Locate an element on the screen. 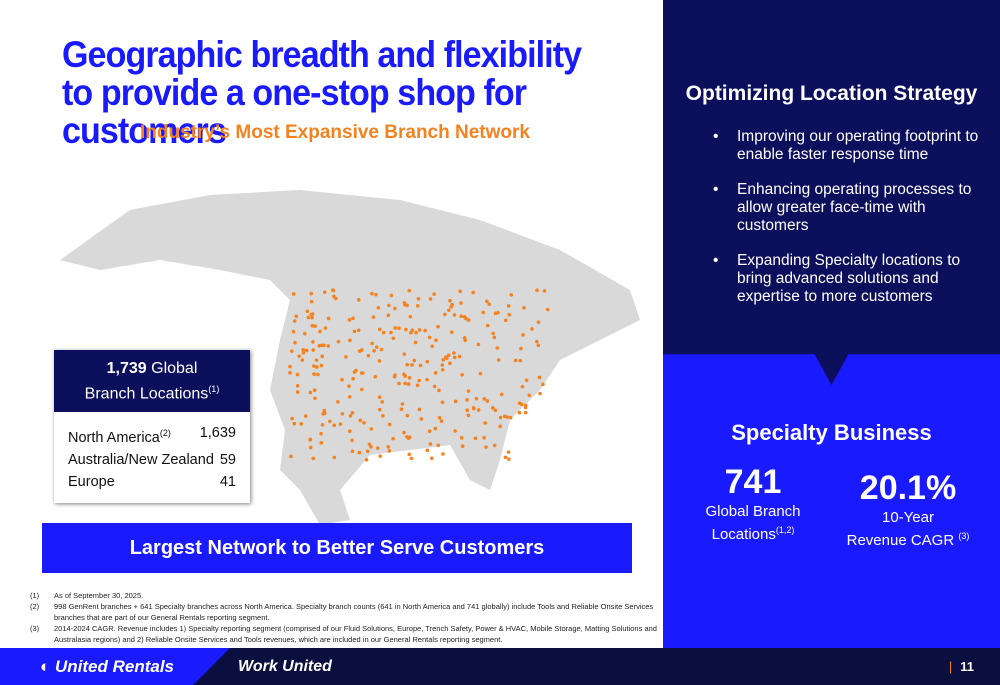 This screenshot has height=685, width=1000. footnote-number: (1) is located at coordinates (35, 595).